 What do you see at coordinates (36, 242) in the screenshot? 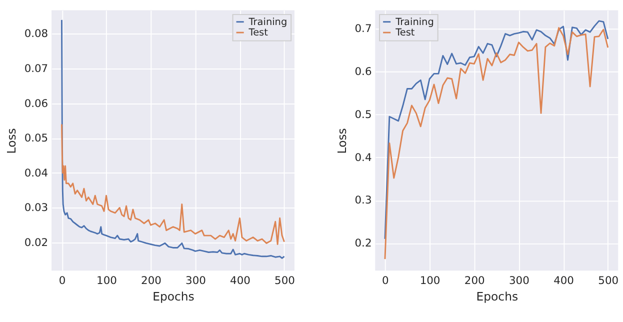
I see `y-tick-label: 0.02` at bounding box center [36, 242].